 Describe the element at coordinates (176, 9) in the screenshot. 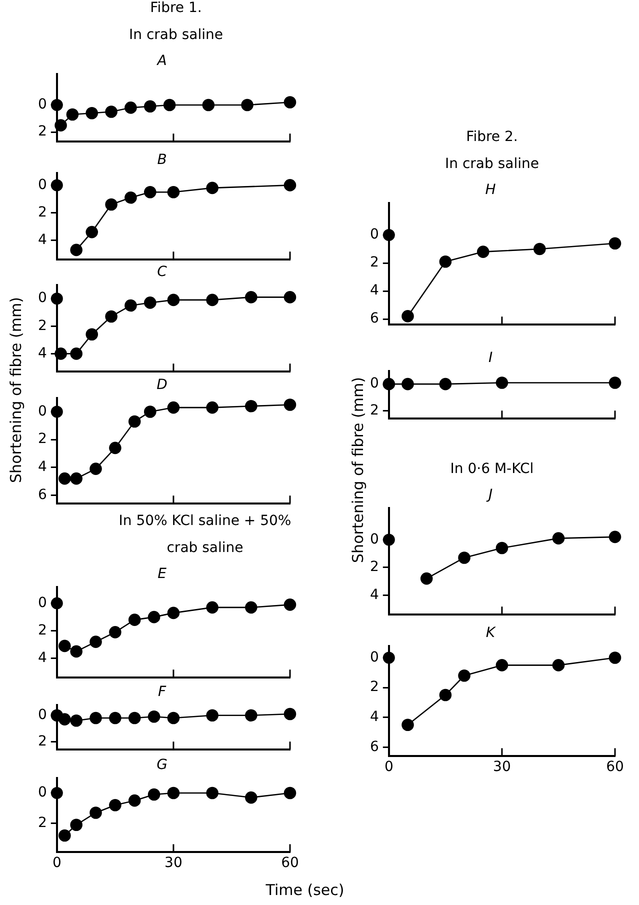

I see `text: Fibre 1.` at that location.